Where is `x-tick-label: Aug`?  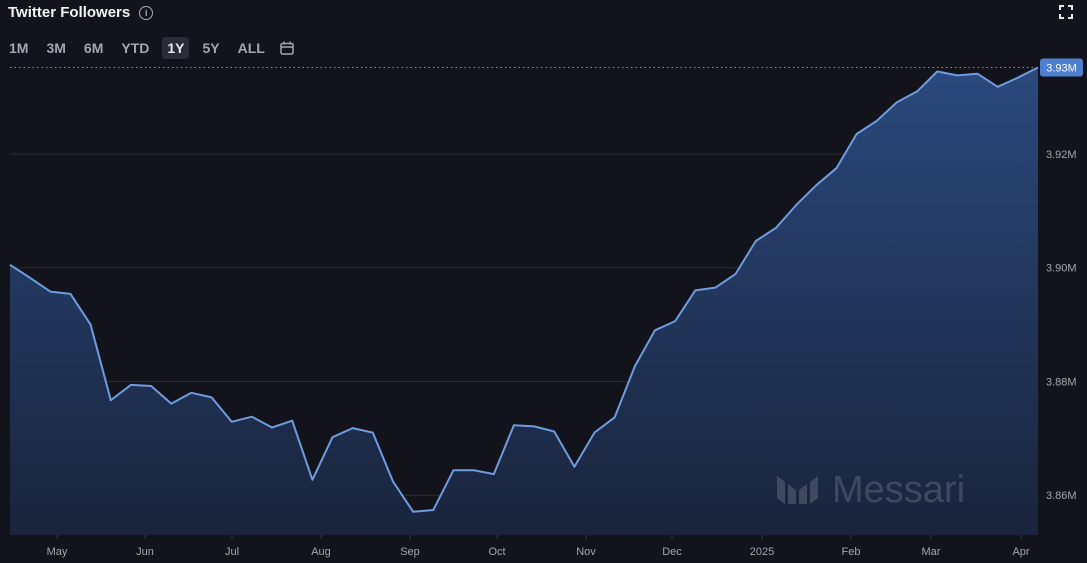
x-tick-label: Aug is located at coordinates (321, 552).